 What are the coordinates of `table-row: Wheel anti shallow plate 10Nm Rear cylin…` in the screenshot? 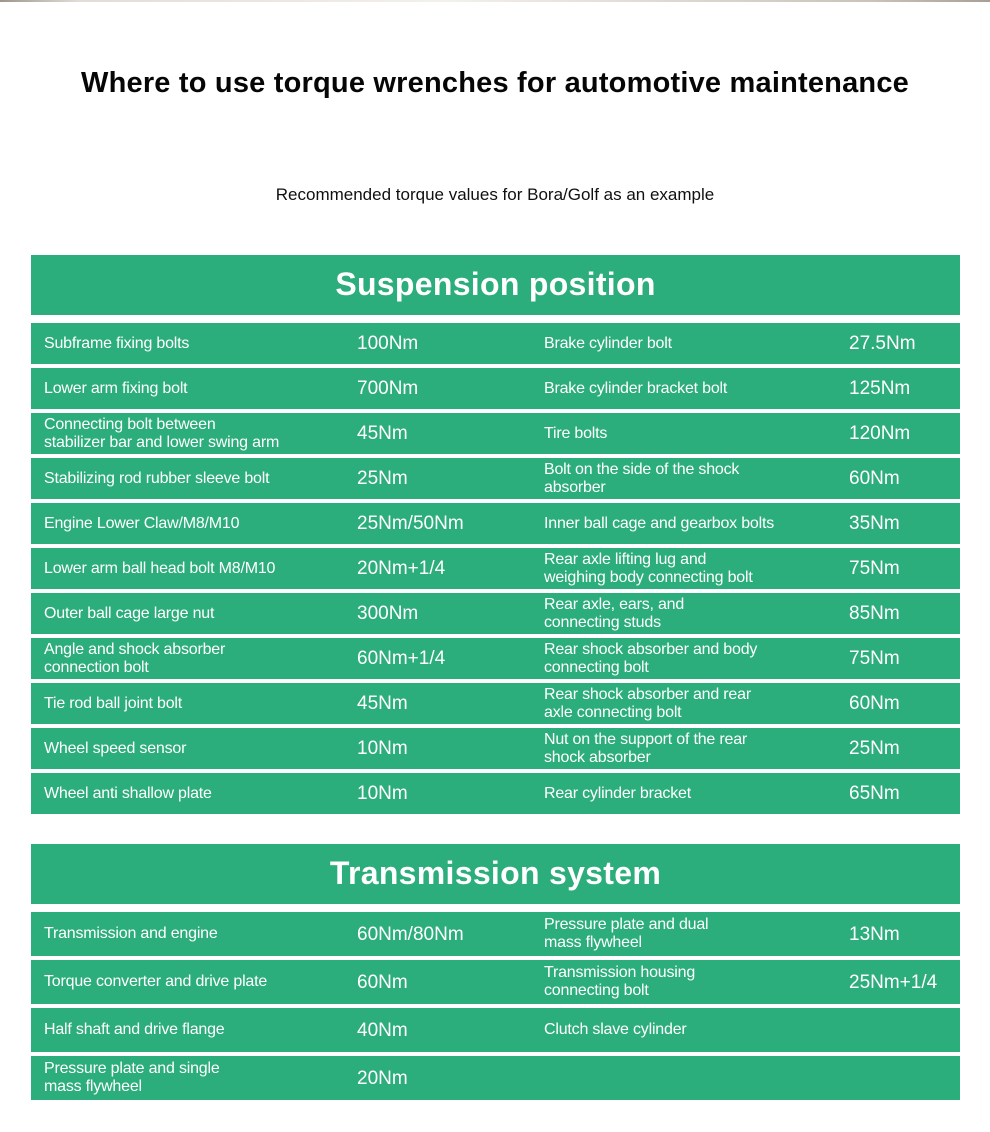 It's located at (495, 793).